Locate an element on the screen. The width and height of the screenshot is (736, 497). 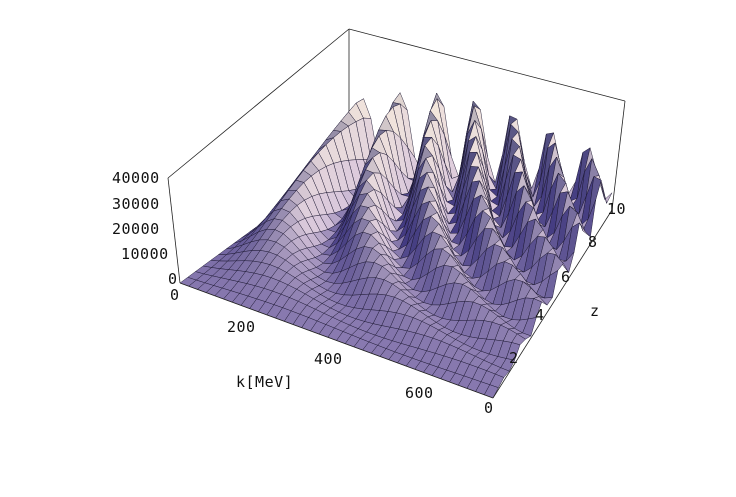
box-edge-front-right is located at coordinates (552, 304).